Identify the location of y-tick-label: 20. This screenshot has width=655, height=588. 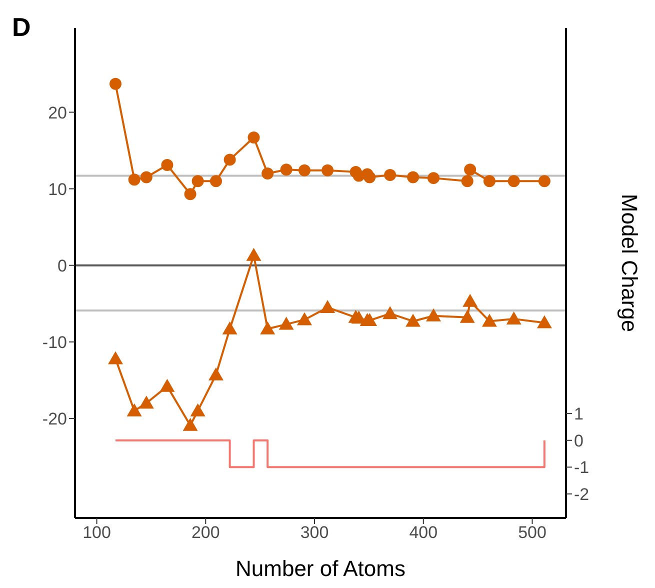
(57, 112).